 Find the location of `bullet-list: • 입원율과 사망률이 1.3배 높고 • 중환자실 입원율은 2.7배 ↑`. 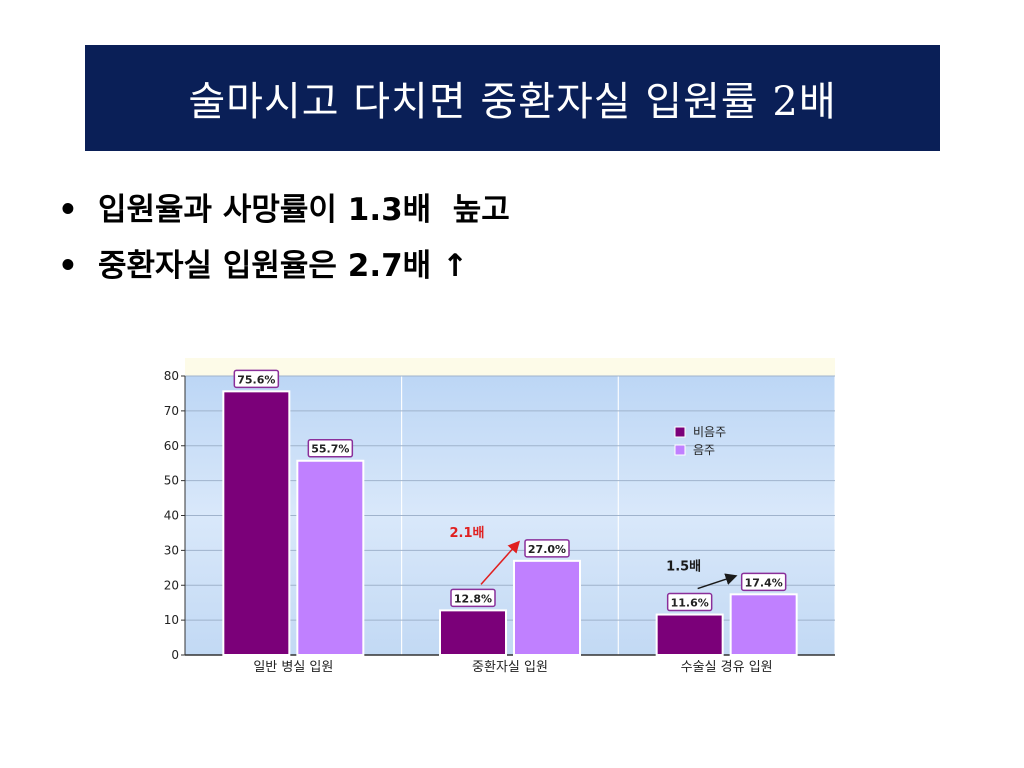

bullet-list: • 입원율과 사망률이 1.3배 높고 • 중환자실 입원율은 2.7배 ↑ is located at coordinates (284, 238).